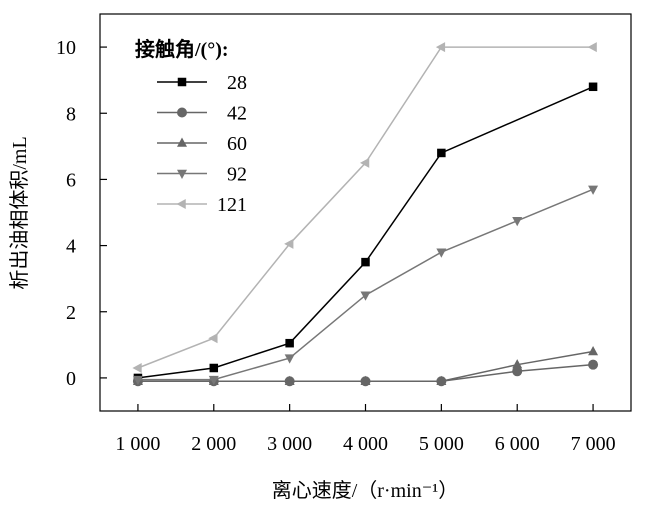  Describe the element at coordinates (19, 212) in the screenshot. I see `y-axis-label: 析出油相体积/mL` at that location.